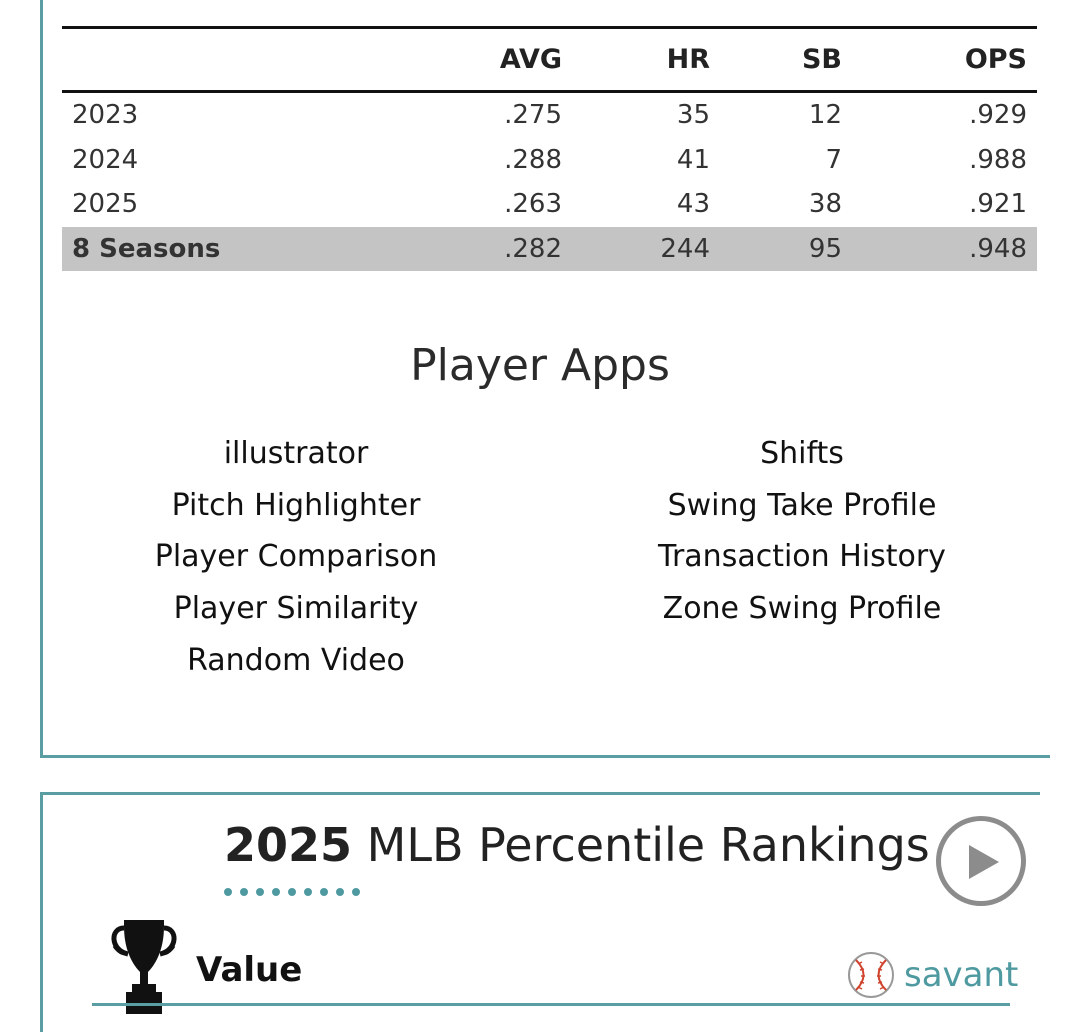  Describe the element at coordinates (288, 845) in the screenshot. I see `percentile-year: 2025` at that location.